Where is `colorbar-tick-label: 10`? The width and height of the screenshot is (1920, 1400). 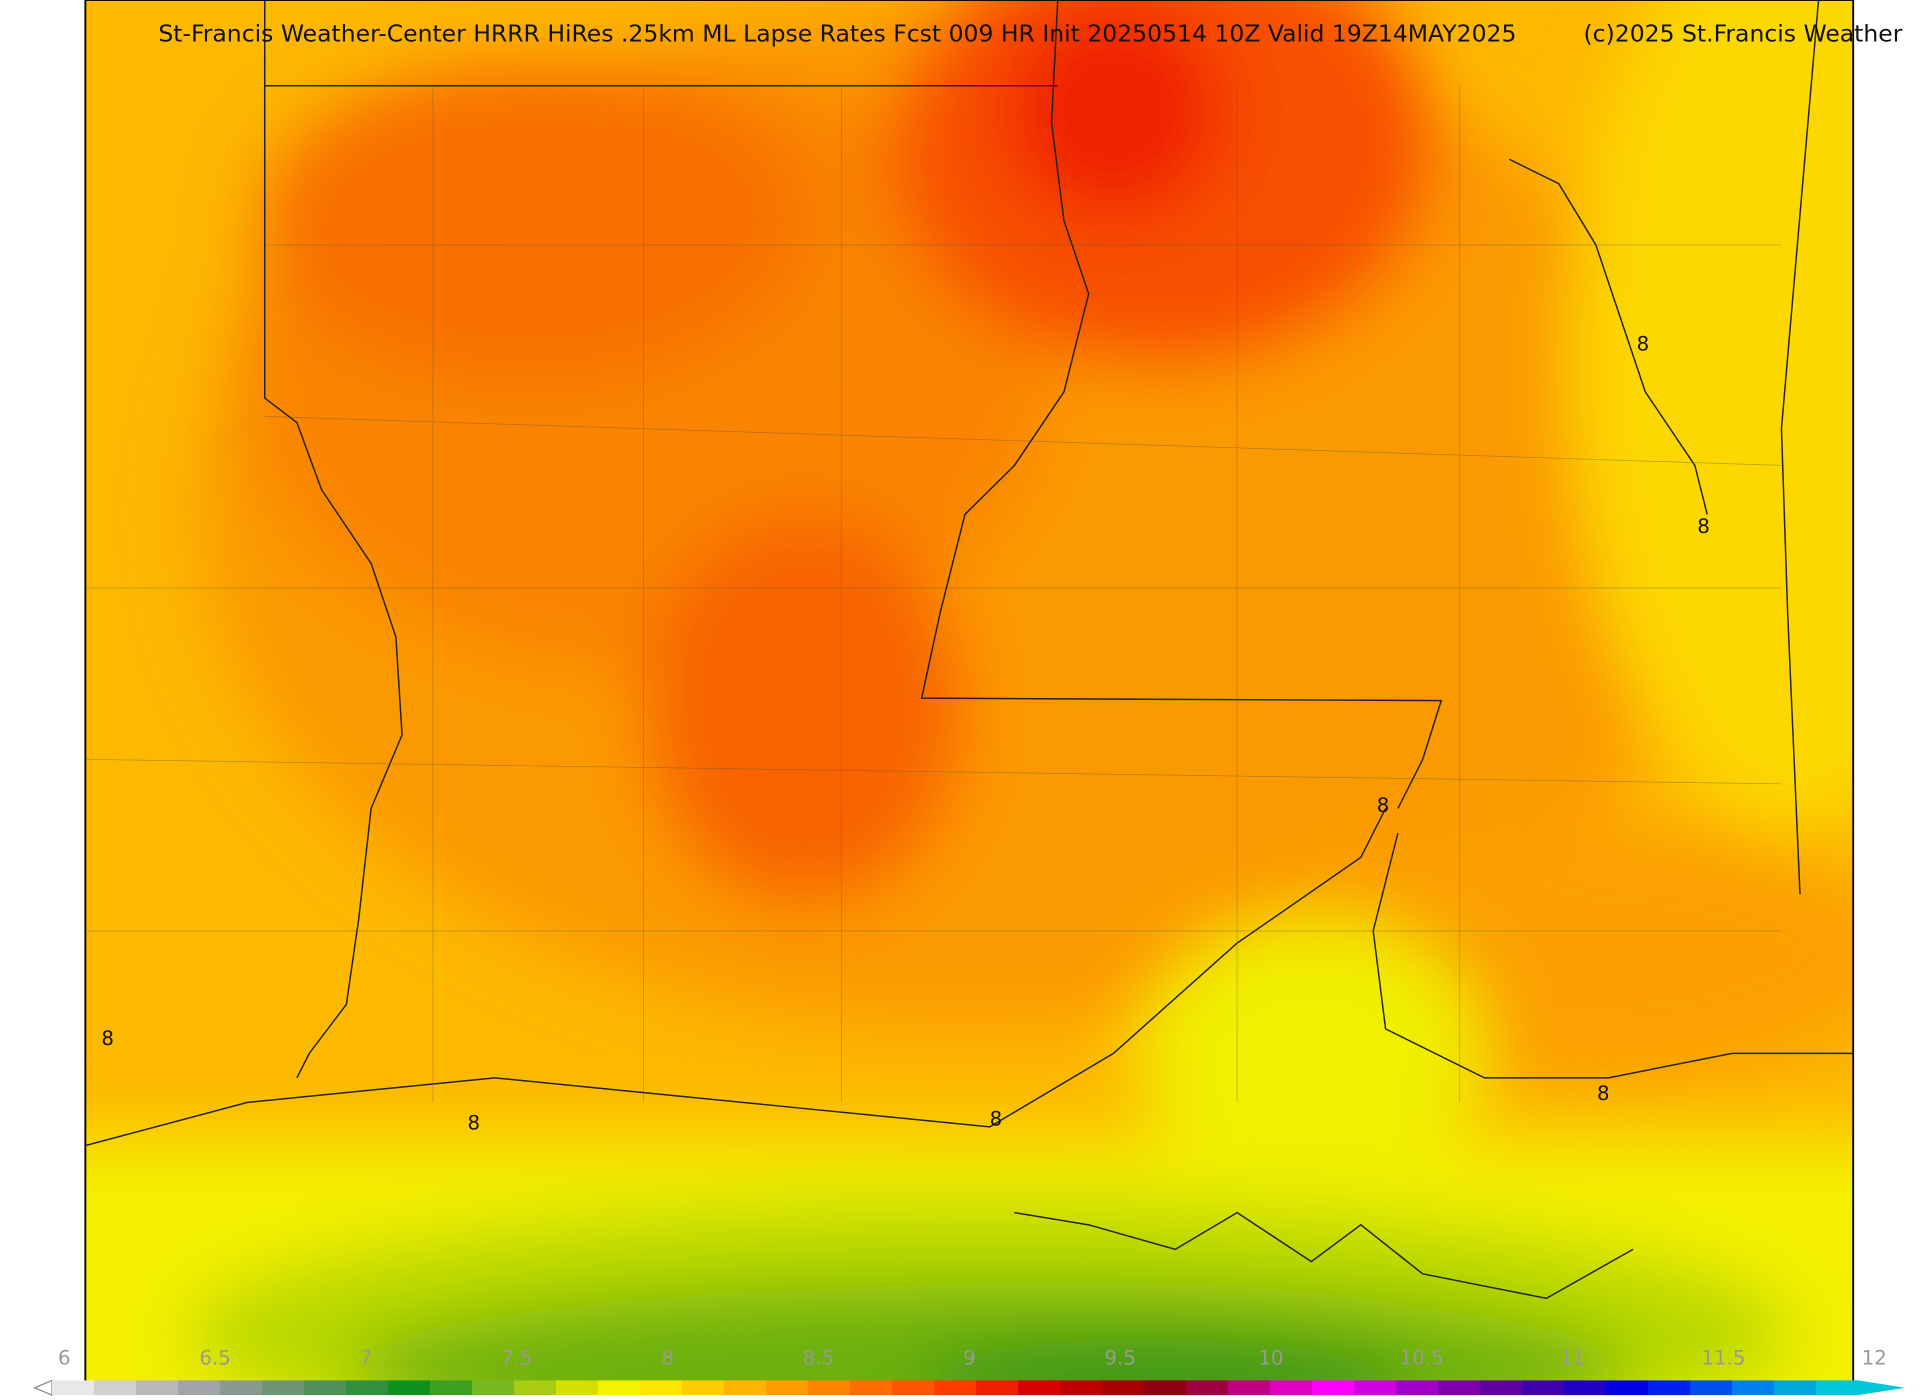 colorbar-tick-label: 10 is located at coordinates (1270, 1358).